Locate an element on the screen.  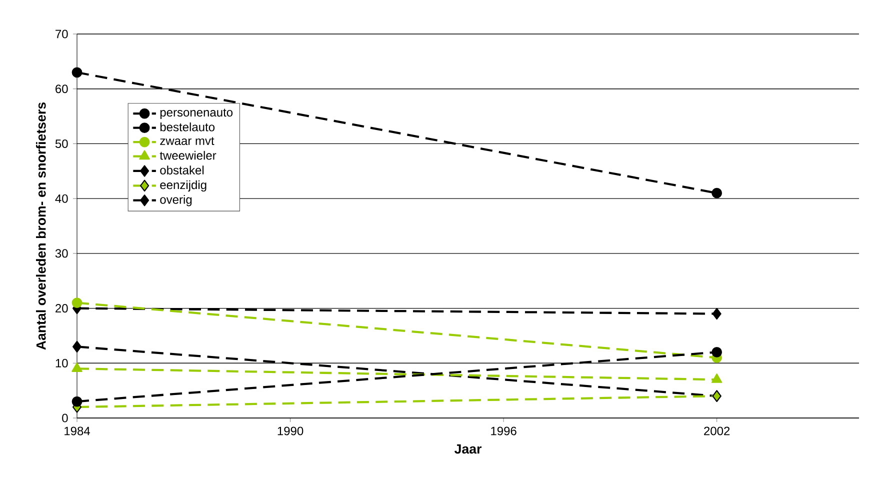
legend-label: overig is located at coordinates (176, 200).